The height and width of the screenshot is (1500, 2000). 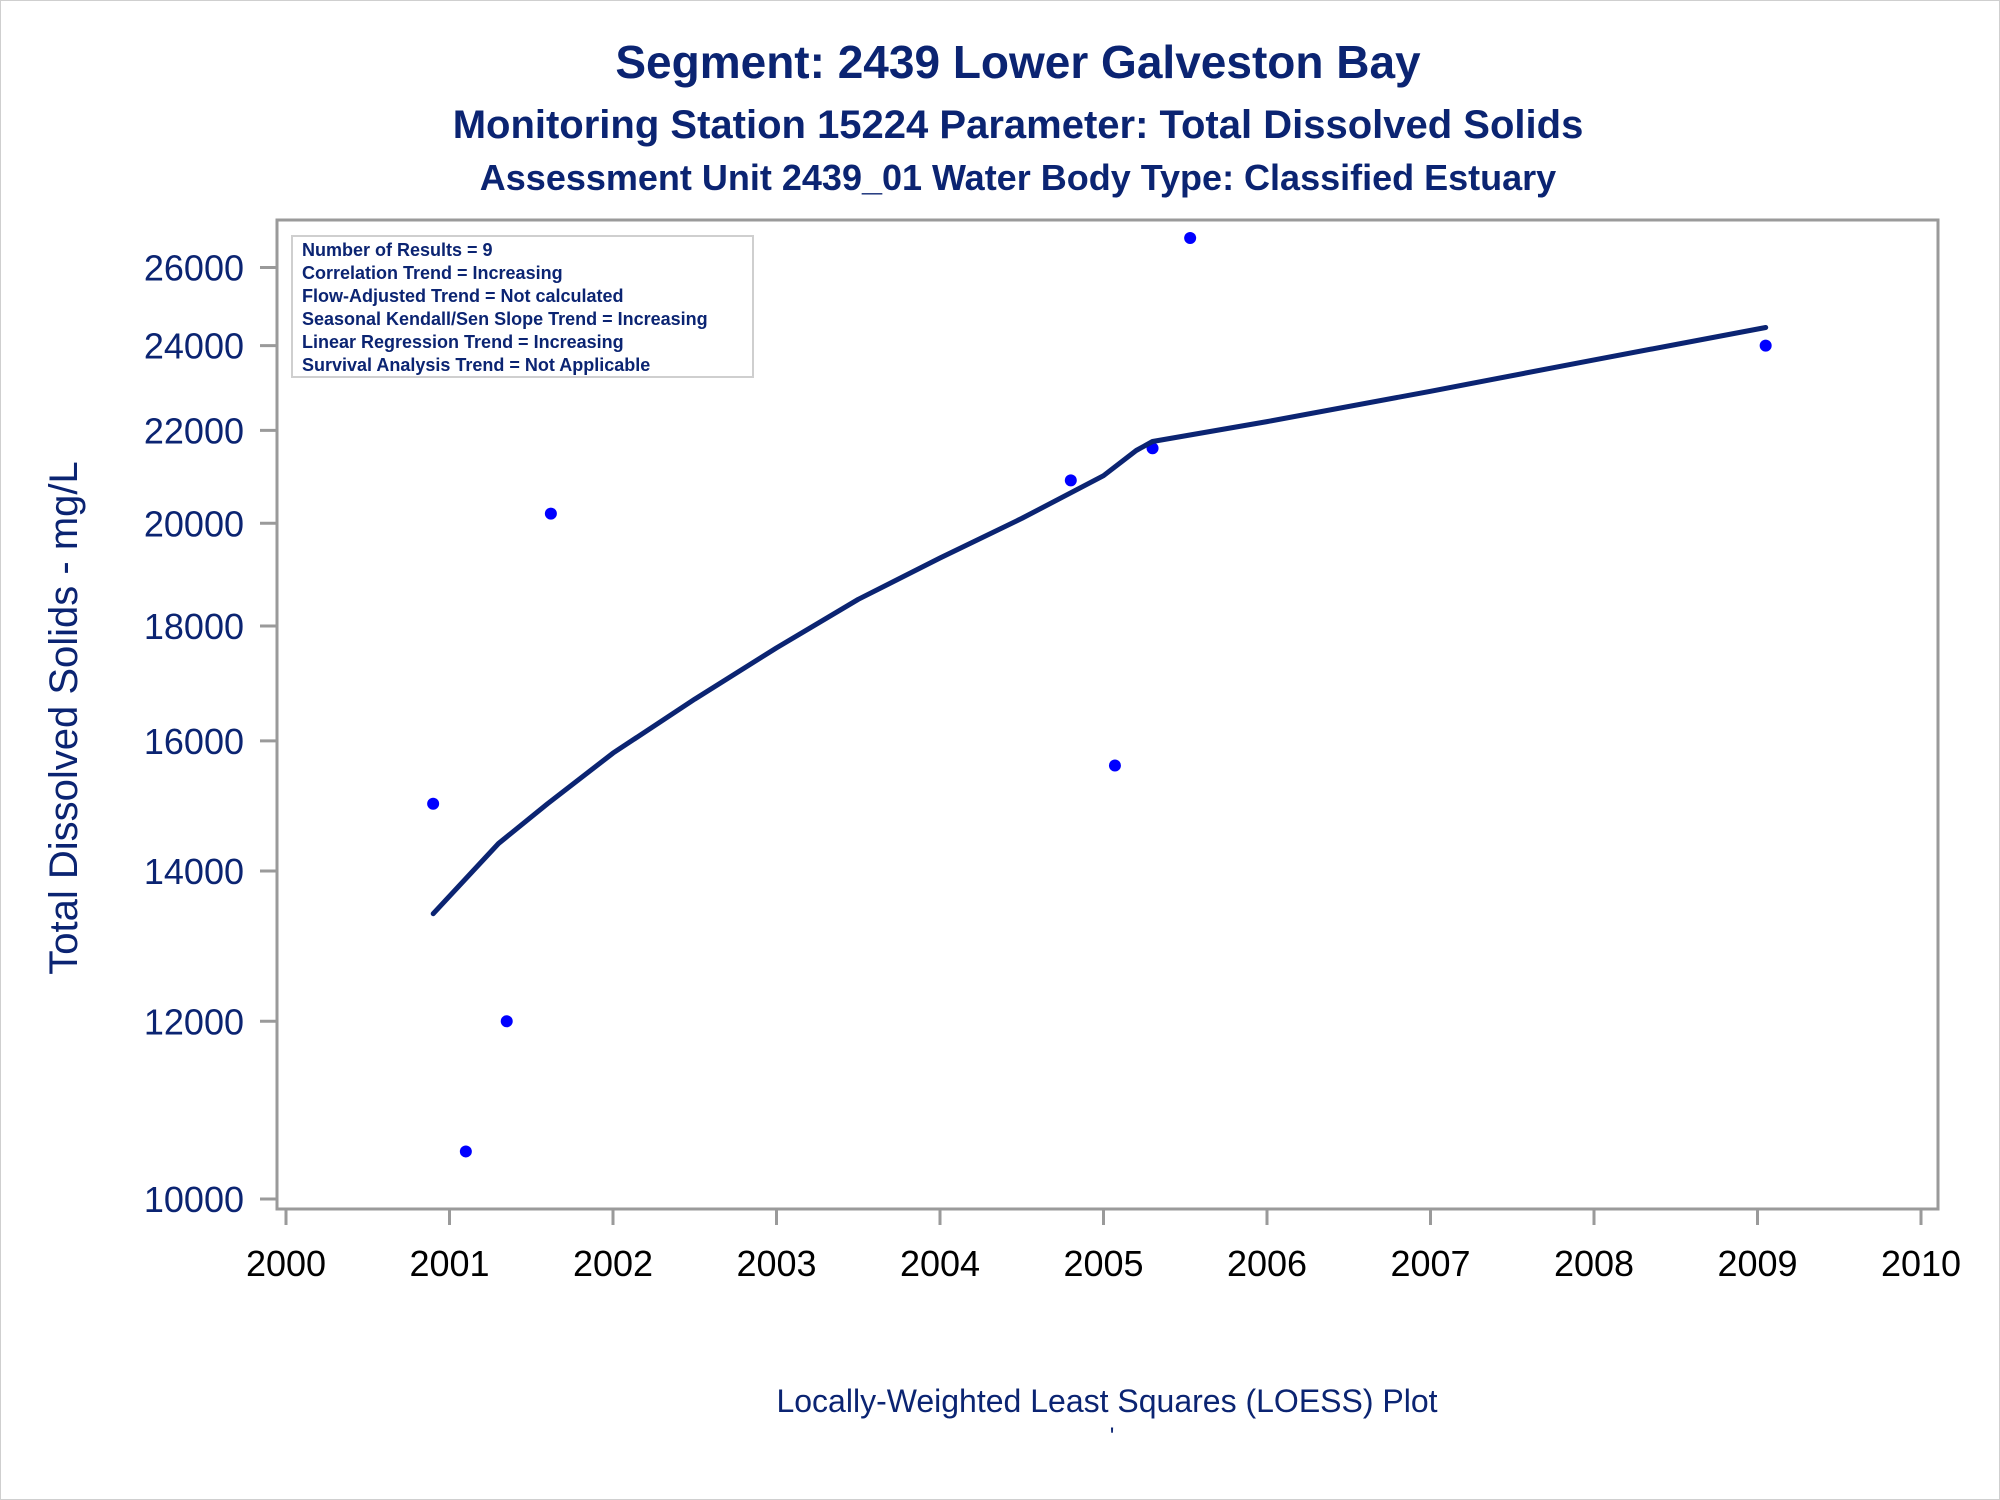 What do you see at coordinates (1103, 1263) in the screenshot?
I see `x-tick-label: 2005` at bounding box center [1103, 1263].